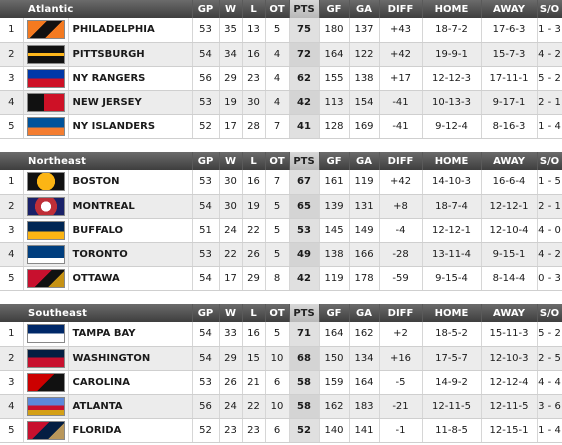 This screenshot has height=445, width=562. Describe the element at coordinates (130, 406) in the screenshot. I see `team-name-link: ATLANTA` at that location.